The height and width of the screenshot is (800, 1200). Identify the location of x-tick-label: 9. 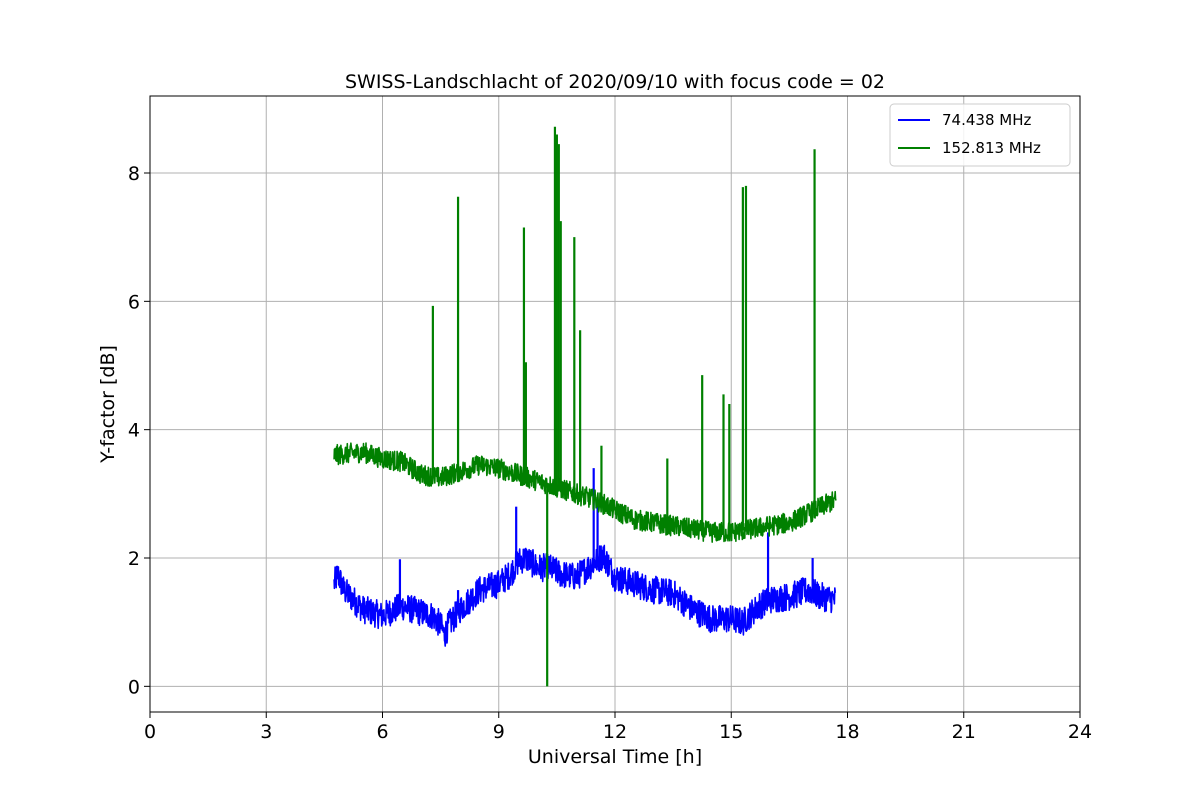
(499, 732).